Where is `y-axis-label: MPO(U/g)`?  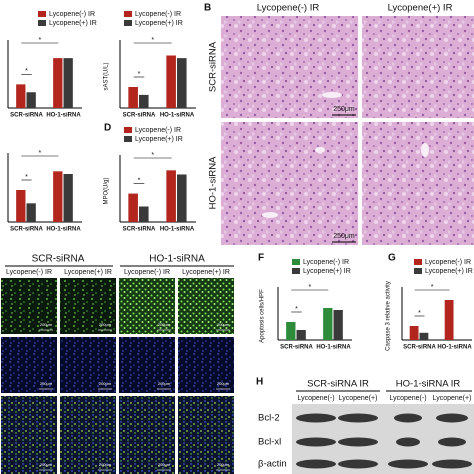 y-axis-label: MPO(U/g) is located at coordinates (107, 190).